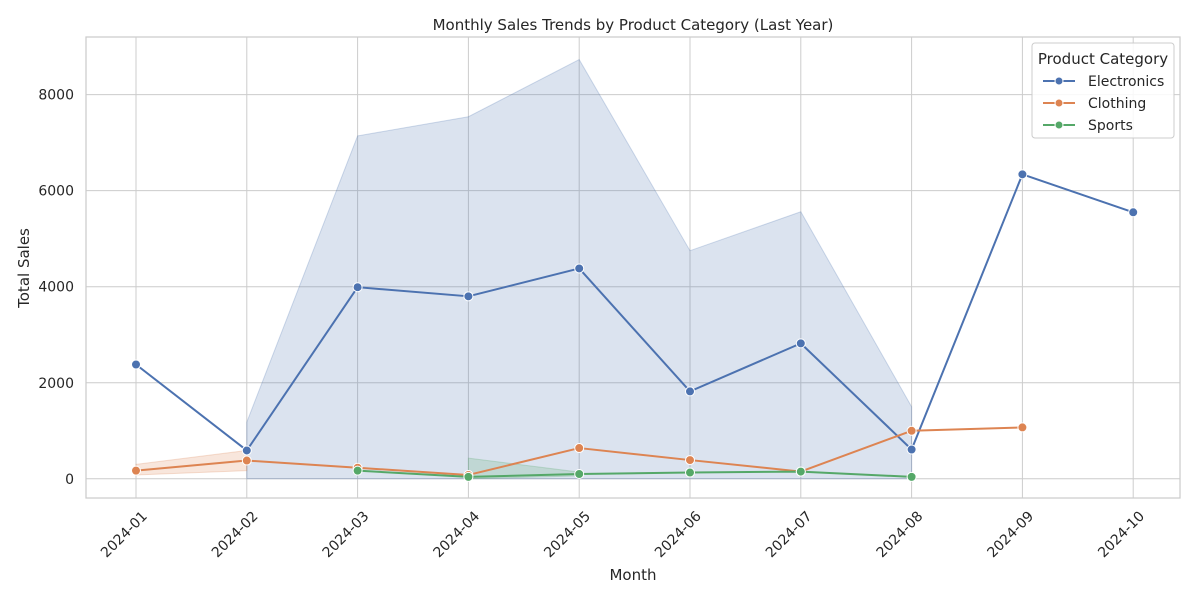 The width and height of the screenshot is (1200, 604). I want to click on y-tick-label: 6000, so click(56, 192).